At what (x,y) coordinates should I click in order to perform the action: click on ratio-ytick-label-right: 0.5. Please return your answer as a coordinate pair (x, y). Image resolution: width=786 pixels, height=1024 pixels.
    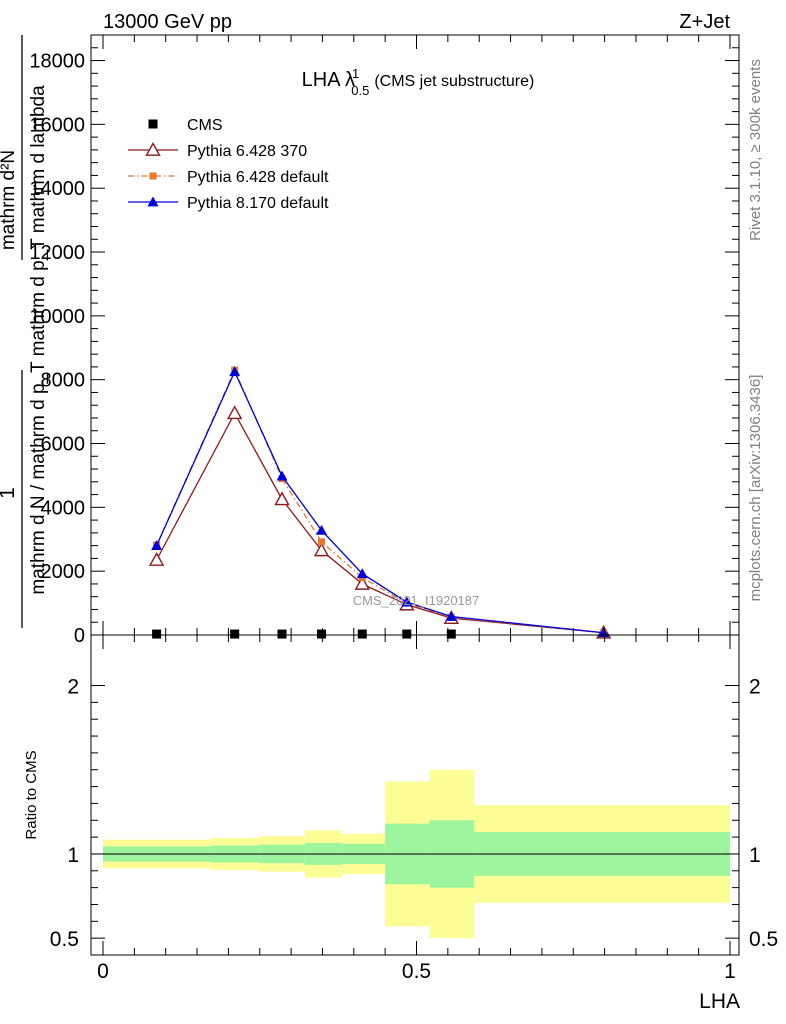
    Looking at the image, I should click on (763, 939).